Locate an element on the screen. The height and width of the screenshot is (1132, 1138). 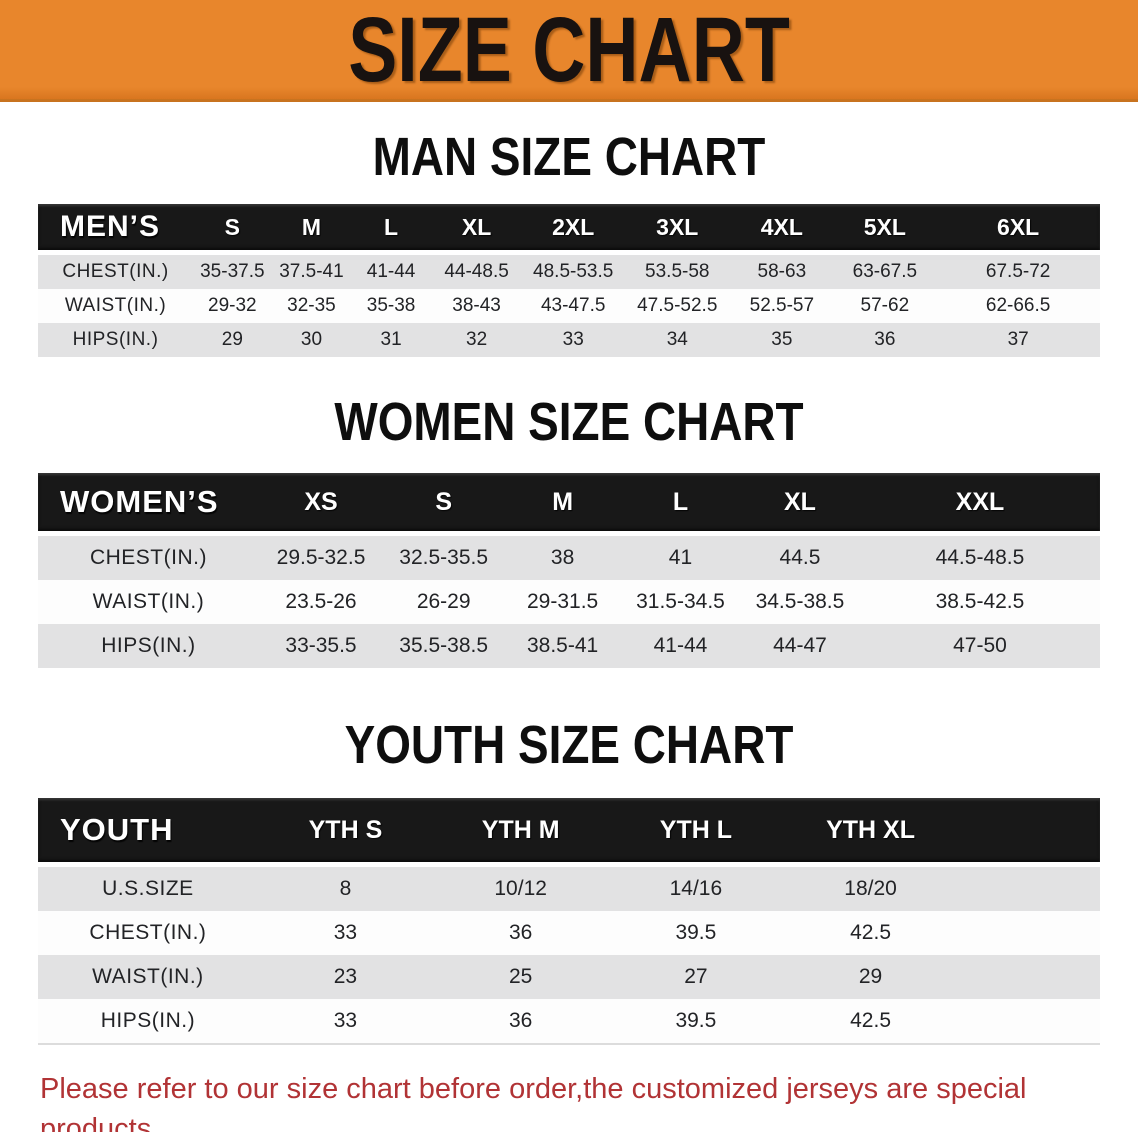
size-value: 25 is located at coordinates (520, 976).